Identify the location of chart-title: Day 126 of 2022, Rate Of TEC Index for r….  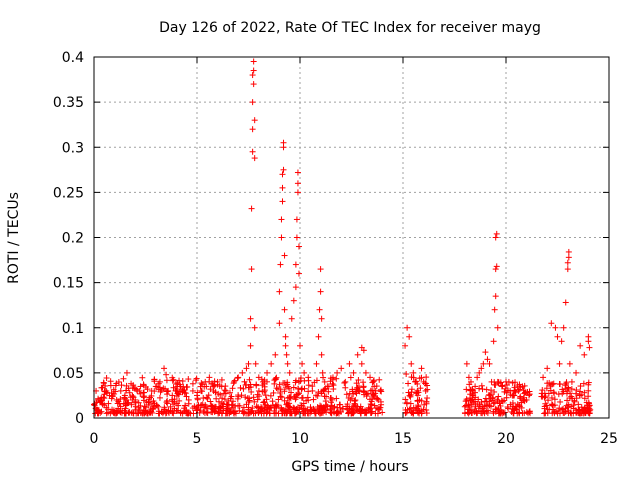
(350, 28).